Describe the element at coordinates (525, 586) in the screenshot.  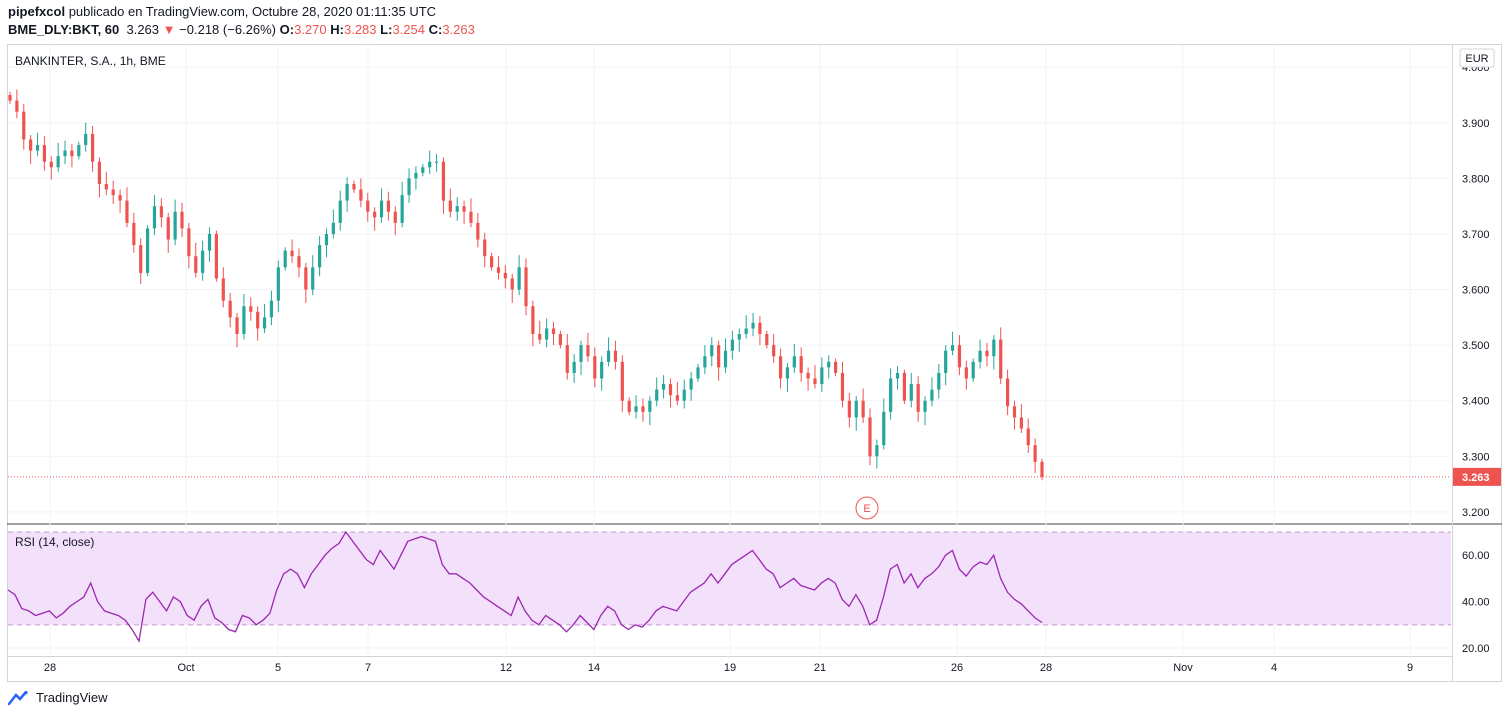
I see `rsi-line` at that location.